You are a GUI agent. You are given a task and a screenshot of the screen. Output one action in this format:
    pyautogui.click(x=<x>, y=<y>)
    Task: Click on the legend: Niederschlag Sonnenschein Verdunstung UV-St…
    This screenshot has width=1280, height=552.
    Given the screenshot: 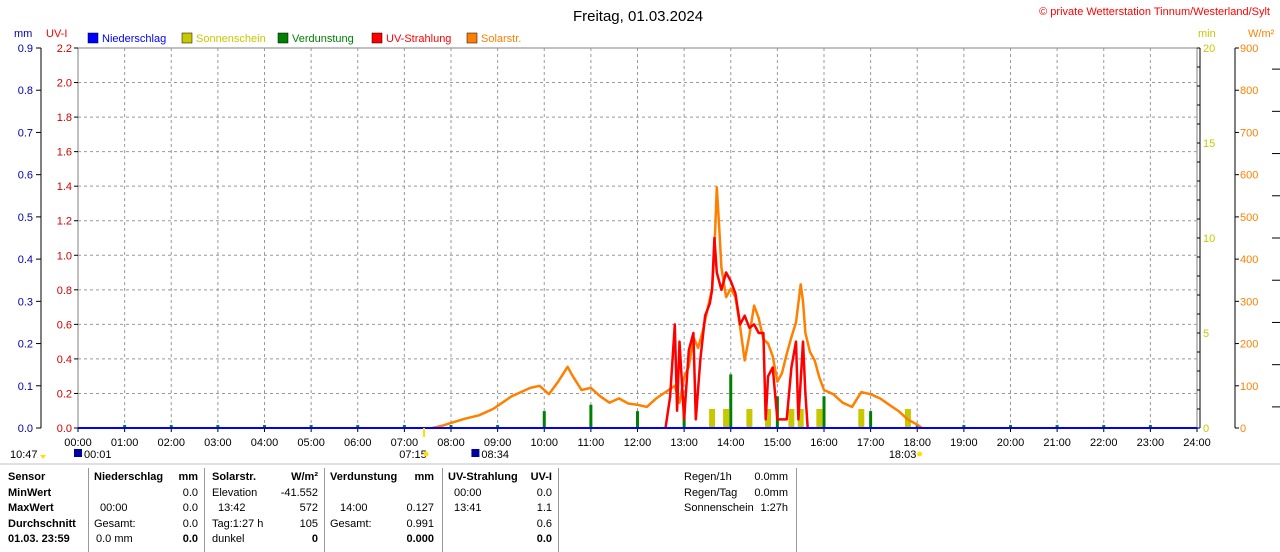 What is the action you would take?
    pyautogui.click(x=304, y=38)
    